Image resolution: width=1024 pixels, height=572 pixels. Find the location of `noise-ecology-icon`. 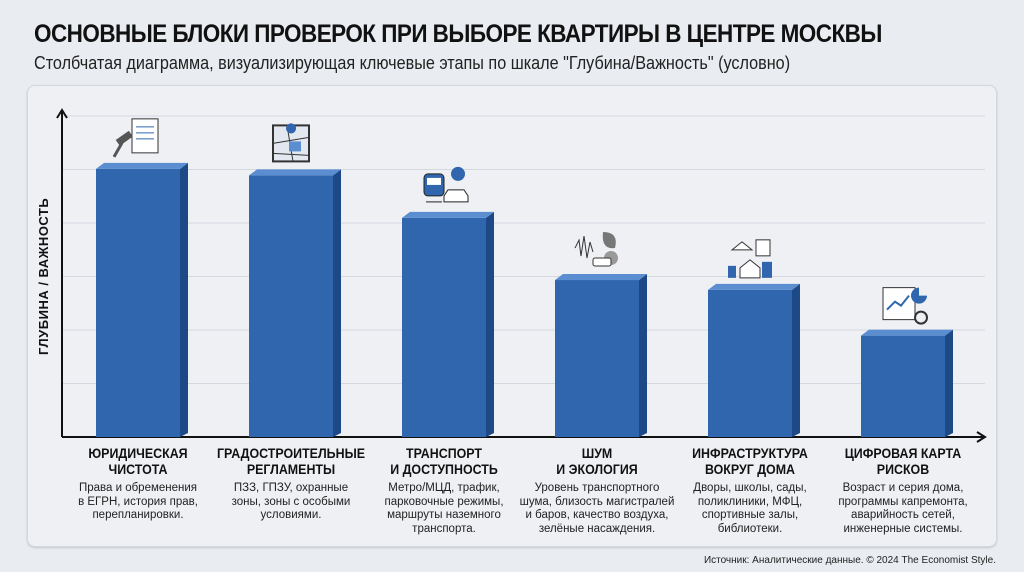

noise-ecology-icon is located at coordinates (596, 249).